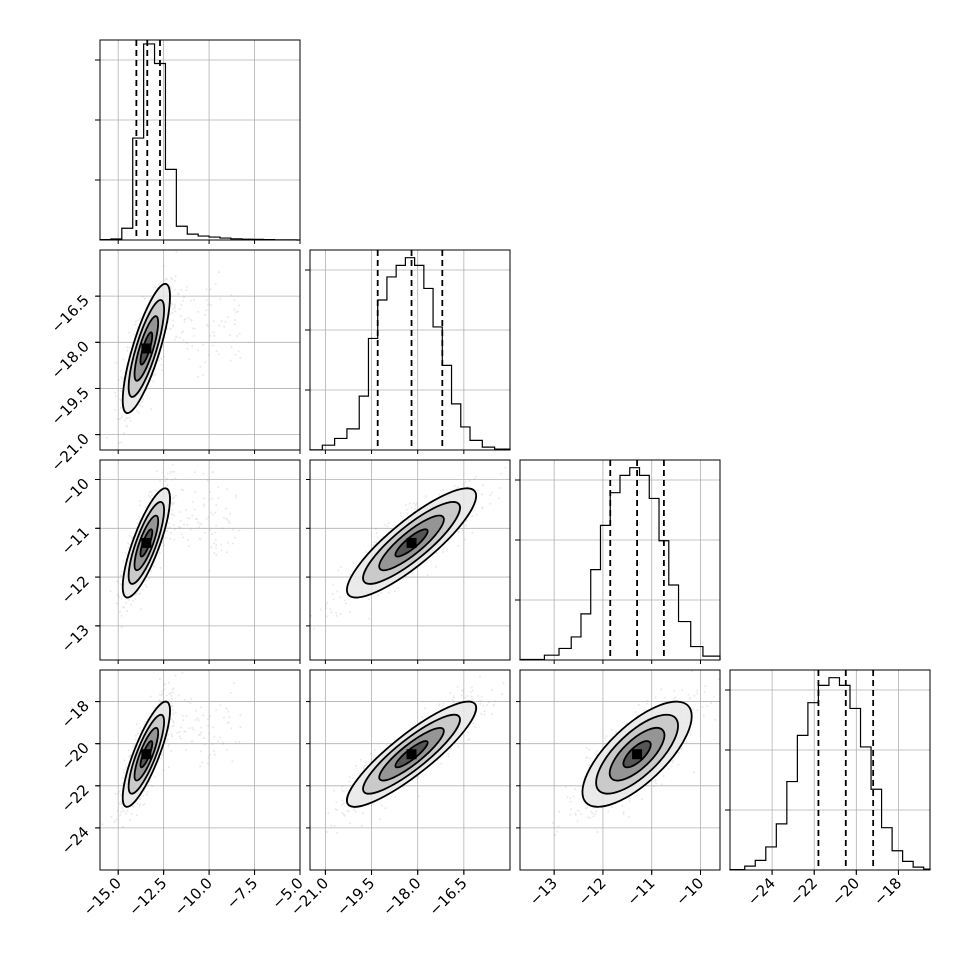 The height and width of the screenshot is (970, 970). I want to click on x-tick-label-p3: −24, so click(761, 891).